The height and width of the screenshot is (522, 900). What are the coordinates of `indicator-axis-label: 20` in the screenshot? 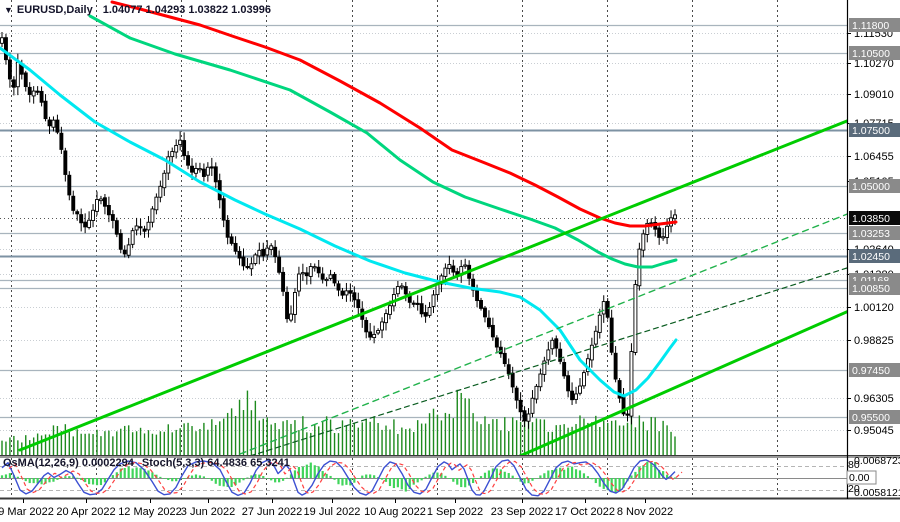 It's located at (854, 489).